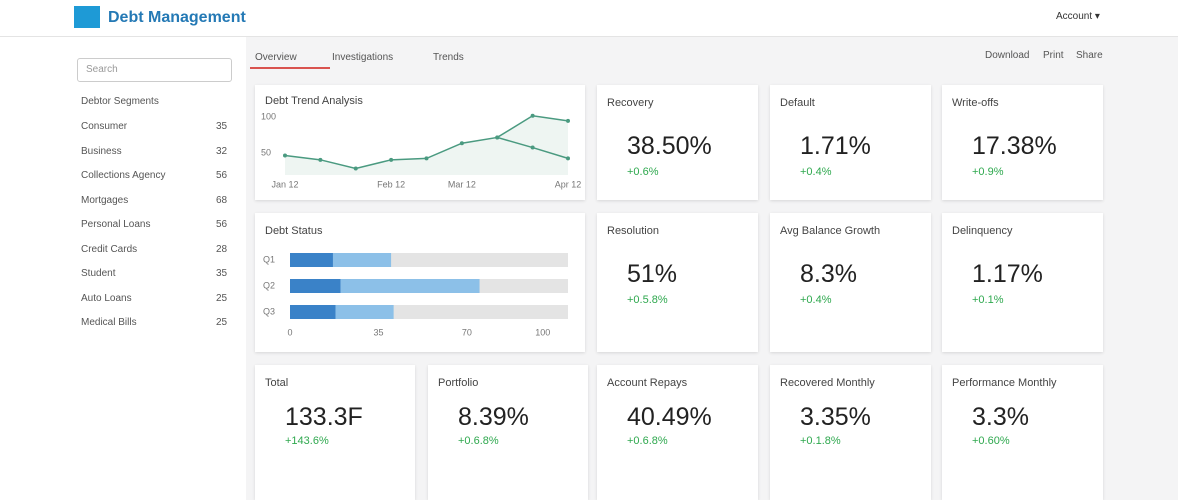  Describe the element at coordinates (827, 383) in the screenshot. I see `kpi-title: Recovered Monthly` at that location.